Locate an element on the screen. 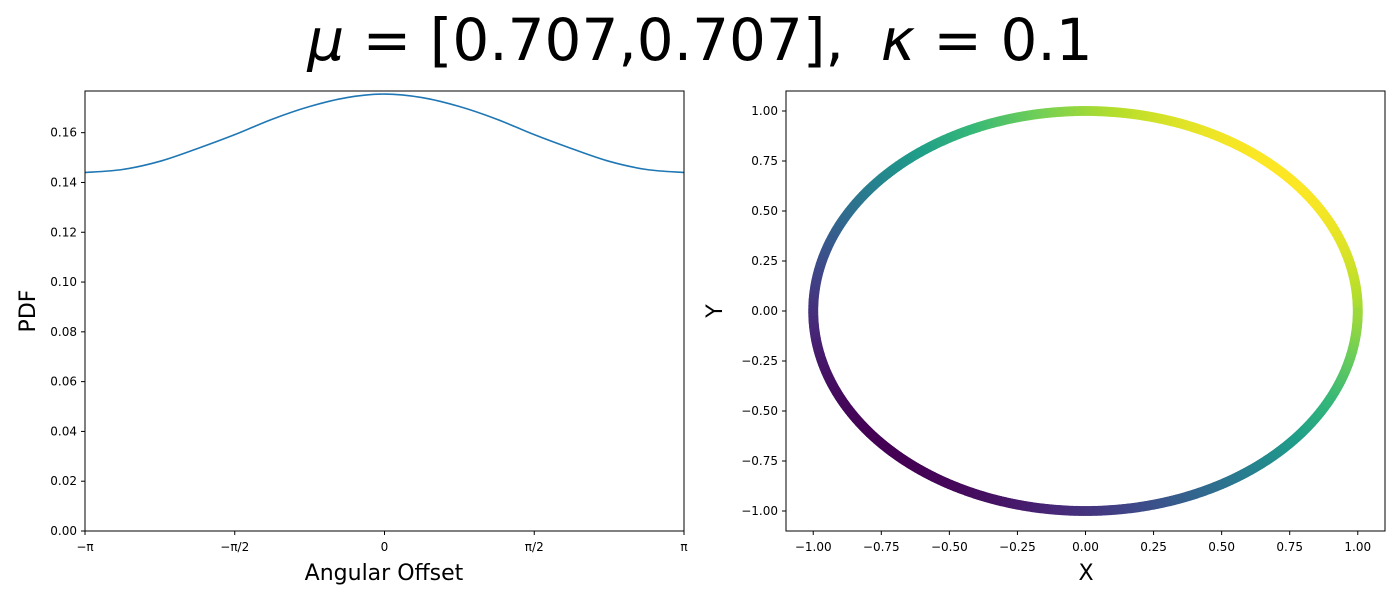 Image resolution: width=1400 pixels, height=600 pixels. left-xtick-label: −π is located at coordinates (84, 547).